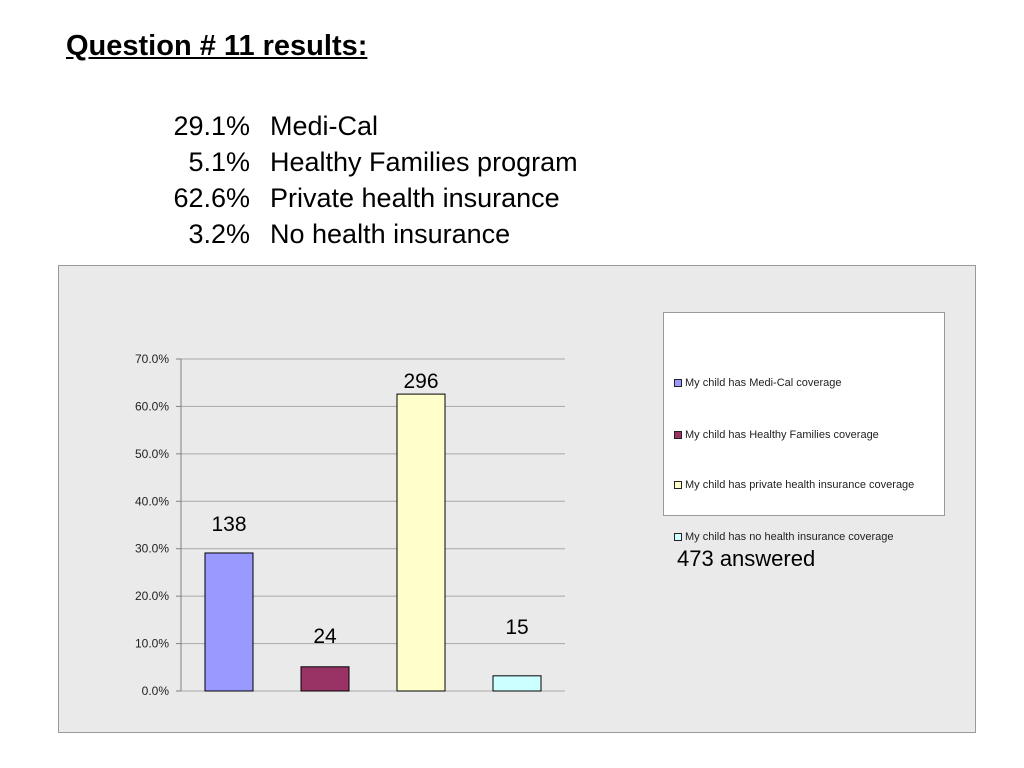  What do you see at coordinates (746, 558) in the screenshot?
I see `answered-count: 473 answered` at bounding box center [746, 558].